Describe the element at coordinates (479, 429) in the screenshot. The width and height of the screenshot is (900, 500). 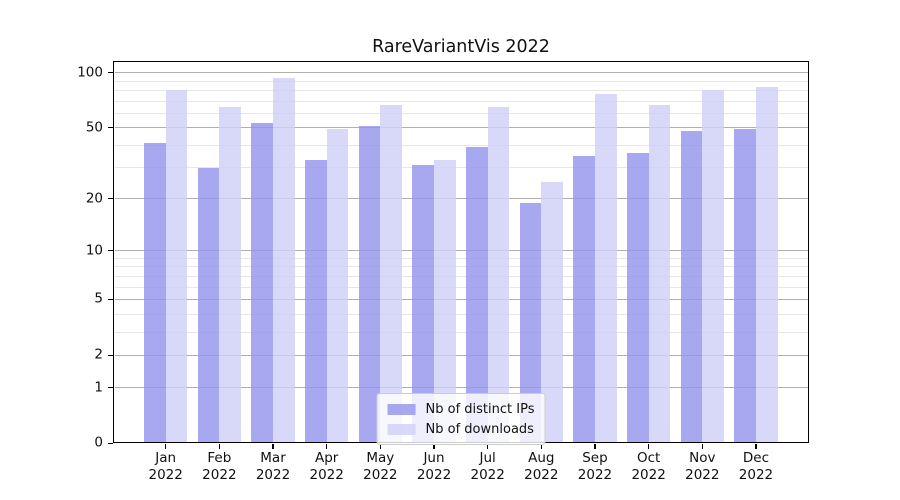
I see `legend-label-downloads: Nb of downloads` at that location.